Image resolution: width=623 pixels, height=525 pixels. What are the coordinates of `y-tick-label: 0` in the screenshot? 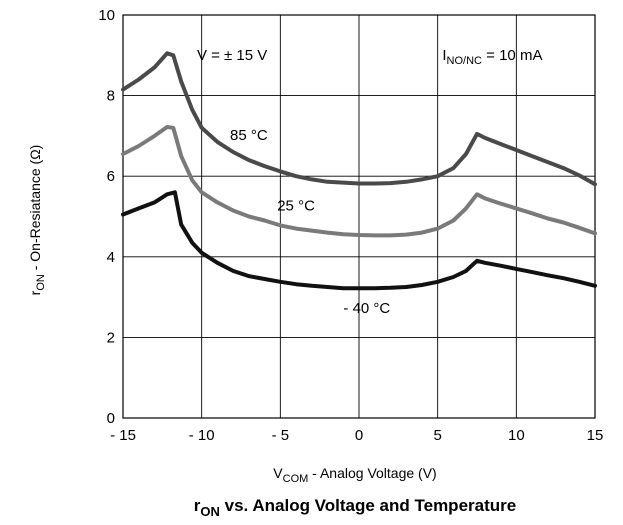 It's located at (111, 418).